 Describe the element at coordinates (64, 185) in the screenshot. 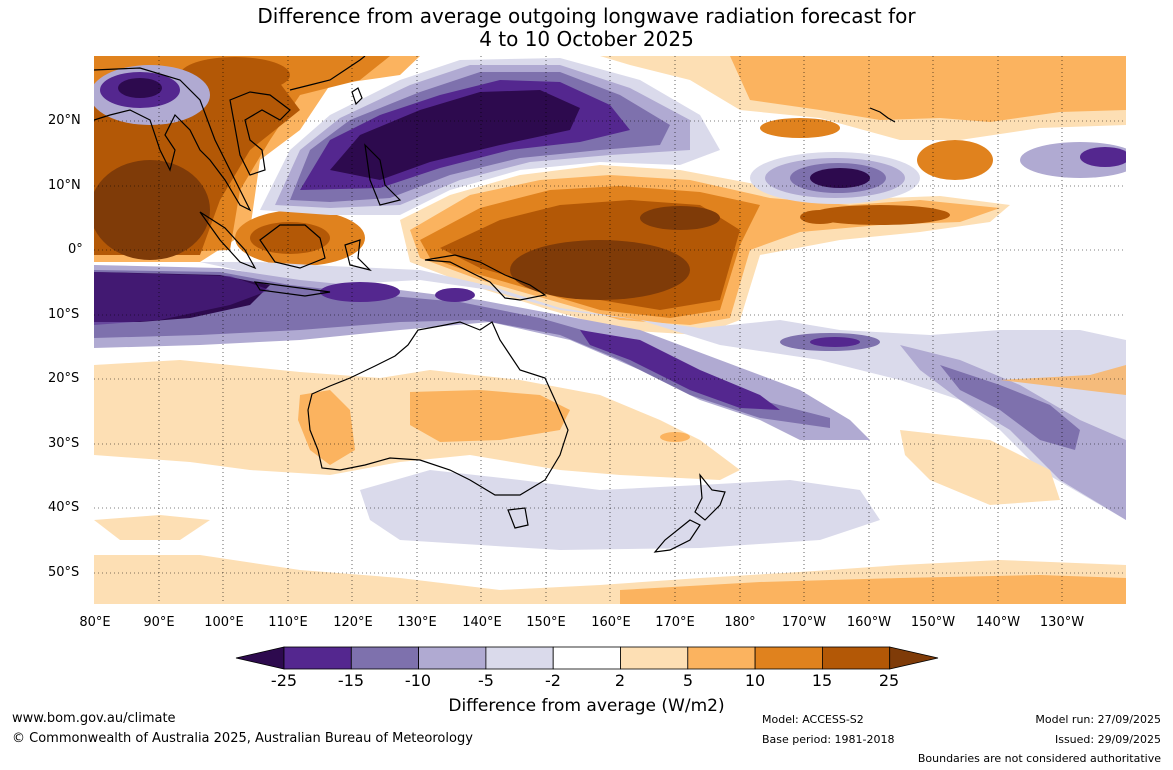

I see `lat-label: 10°N` at that location.